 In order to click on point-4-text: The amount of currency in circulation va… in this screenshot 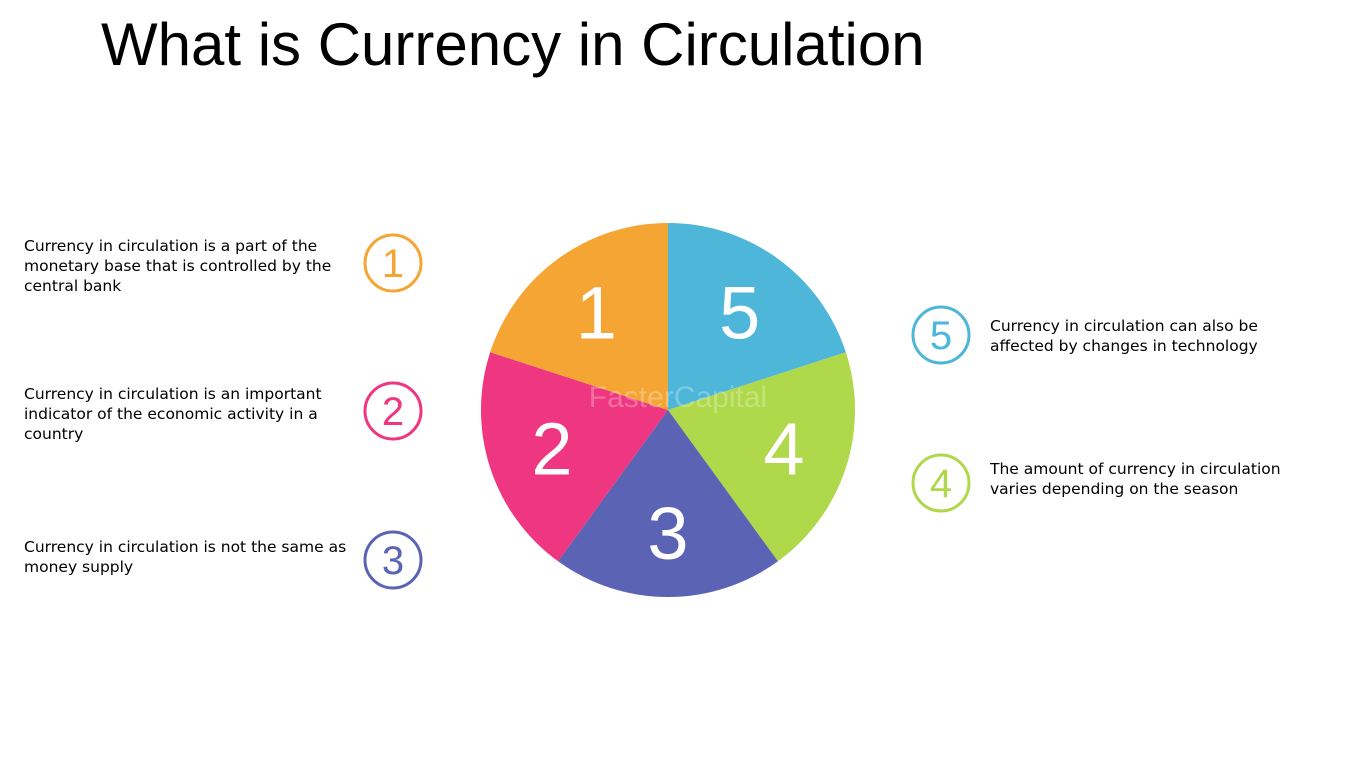, I will do `click(1135, 479)`.